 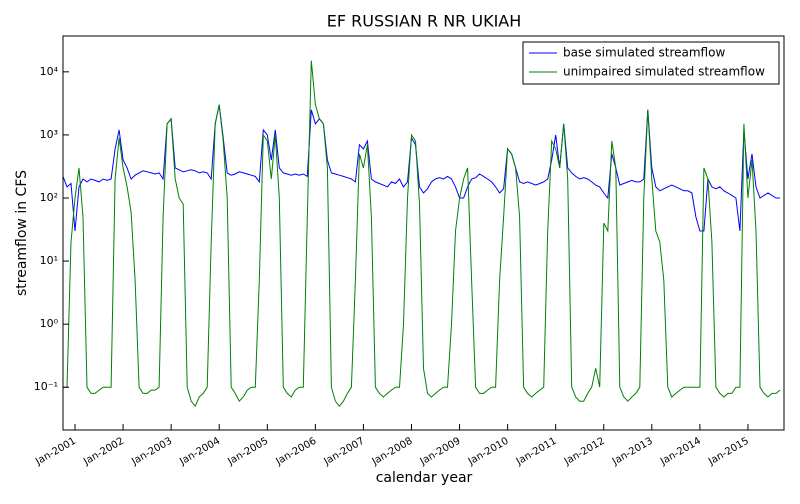 I want to click on y-tick-label: 10², so click(x=49, y=197).